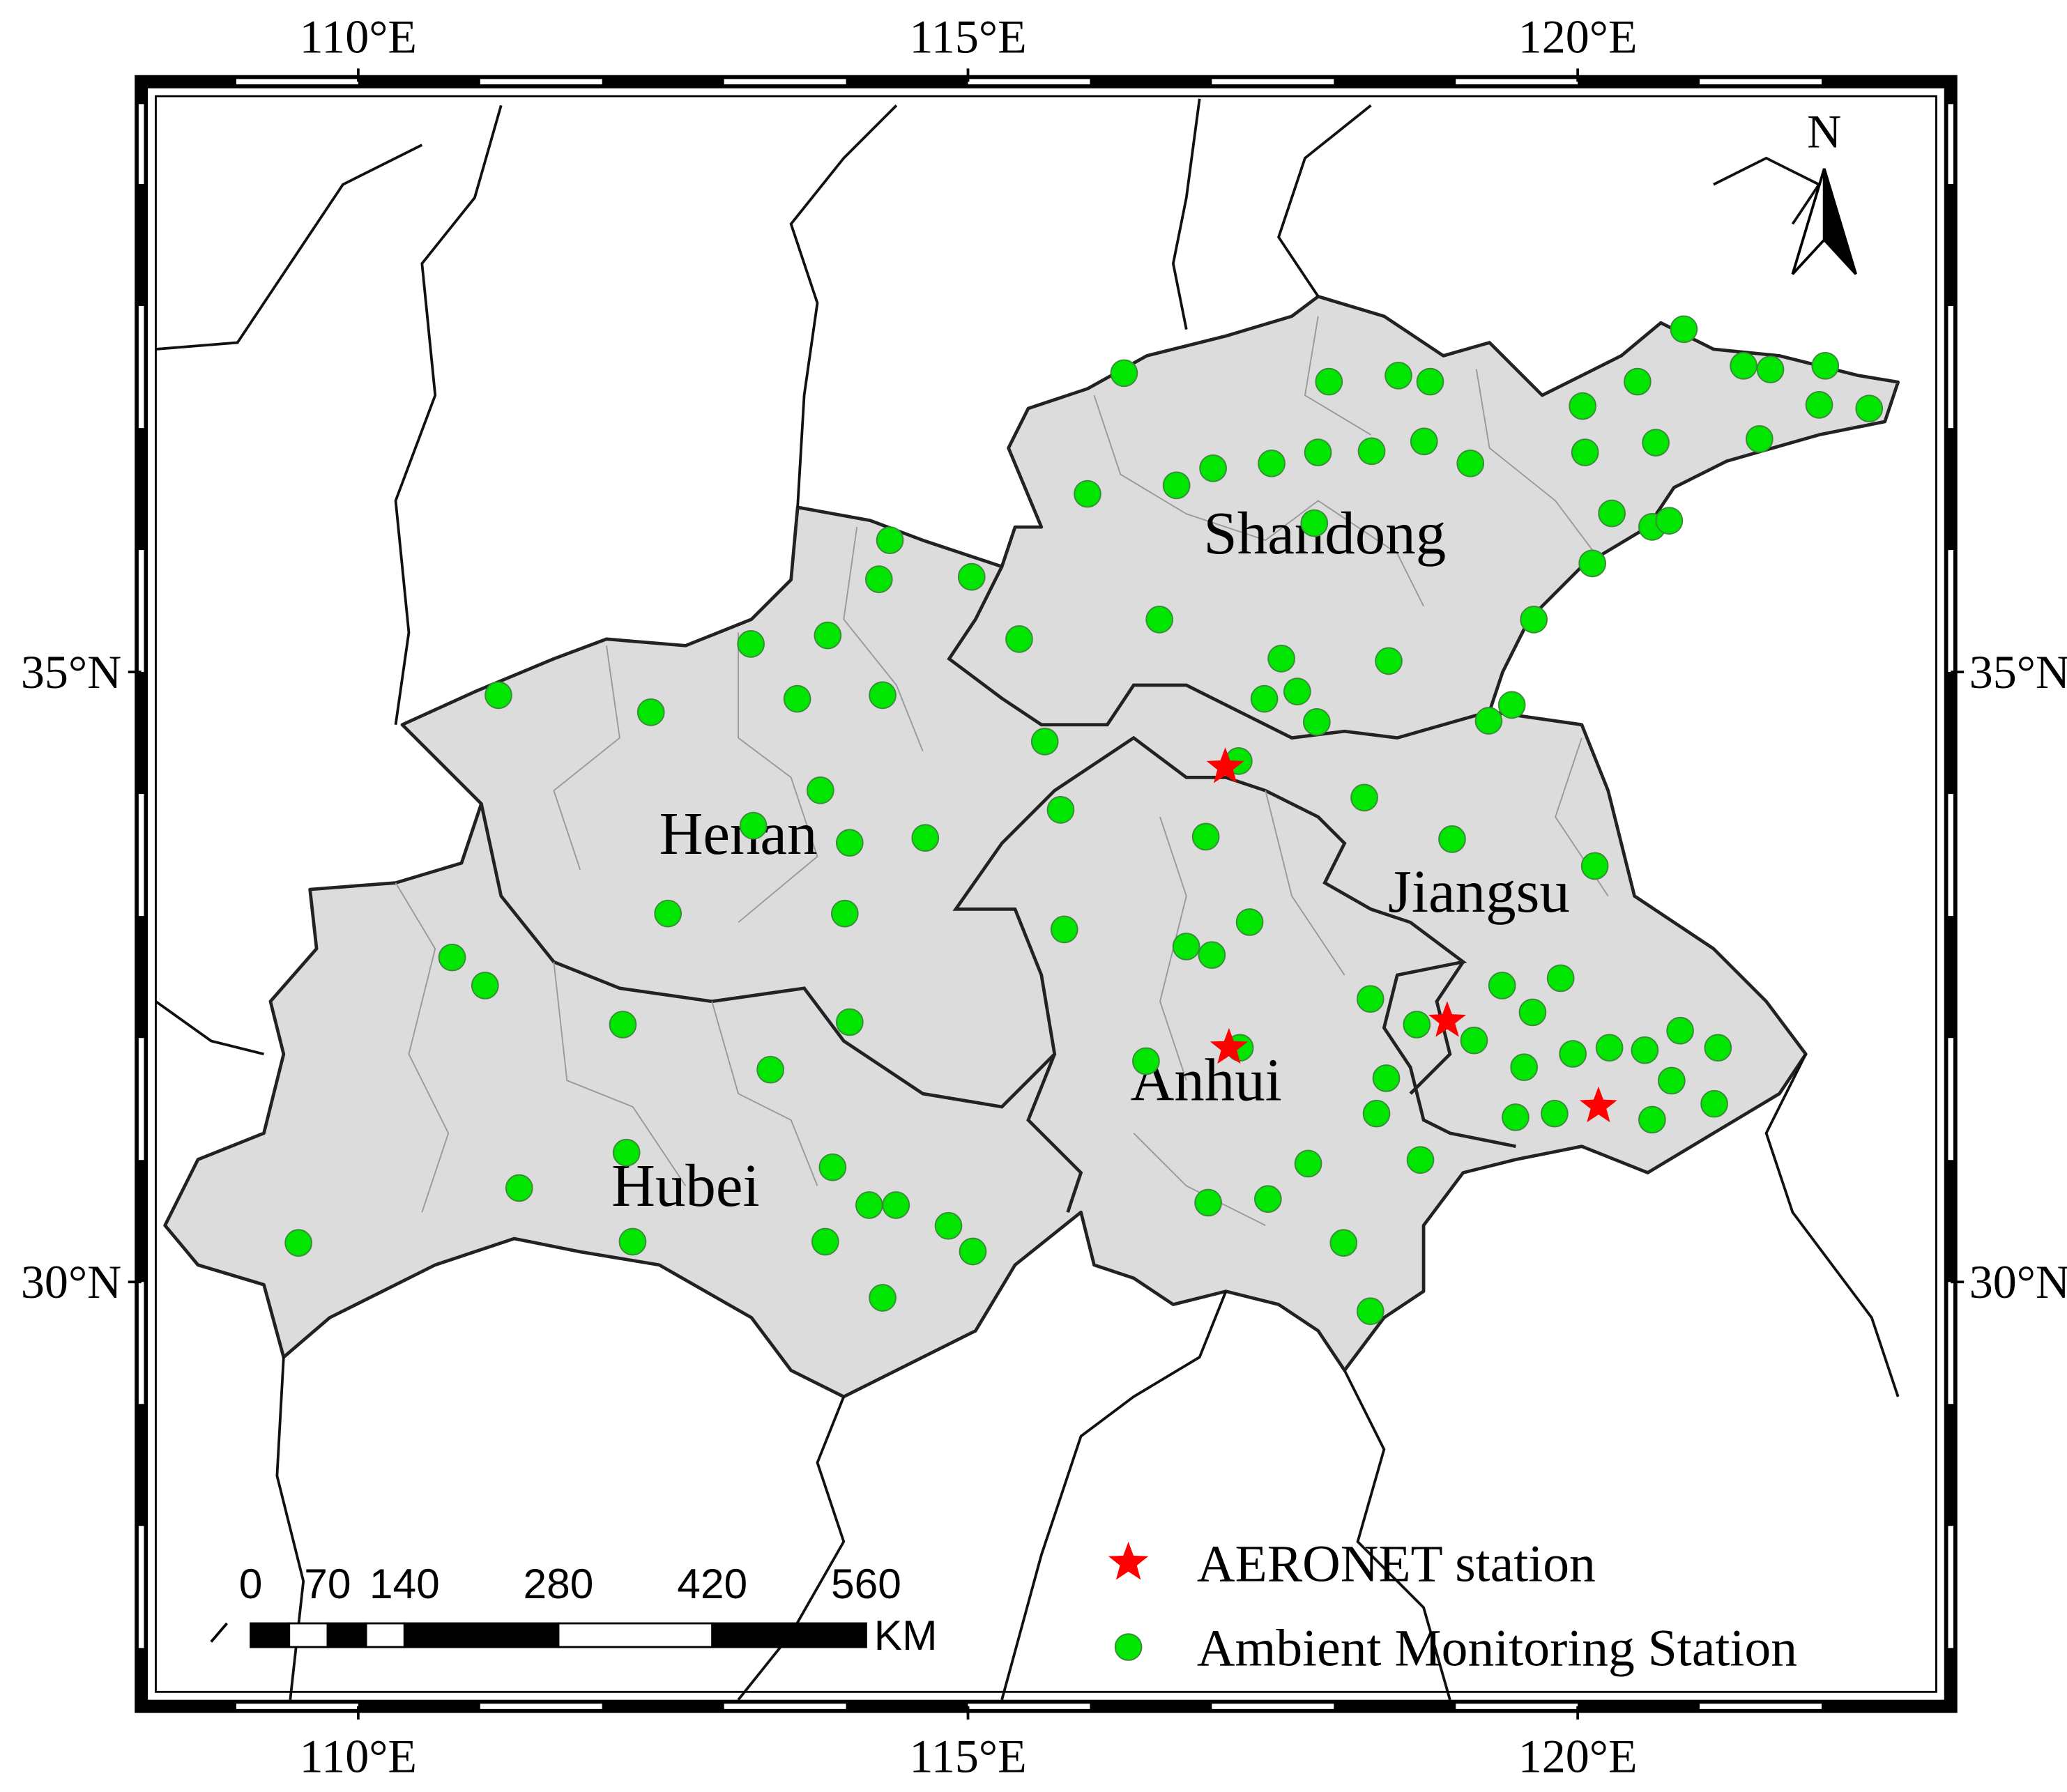 Image resolution: width=2067 pixels, height=1792 pixels. I want to click on aeronet-station, so click(1598, 1104).